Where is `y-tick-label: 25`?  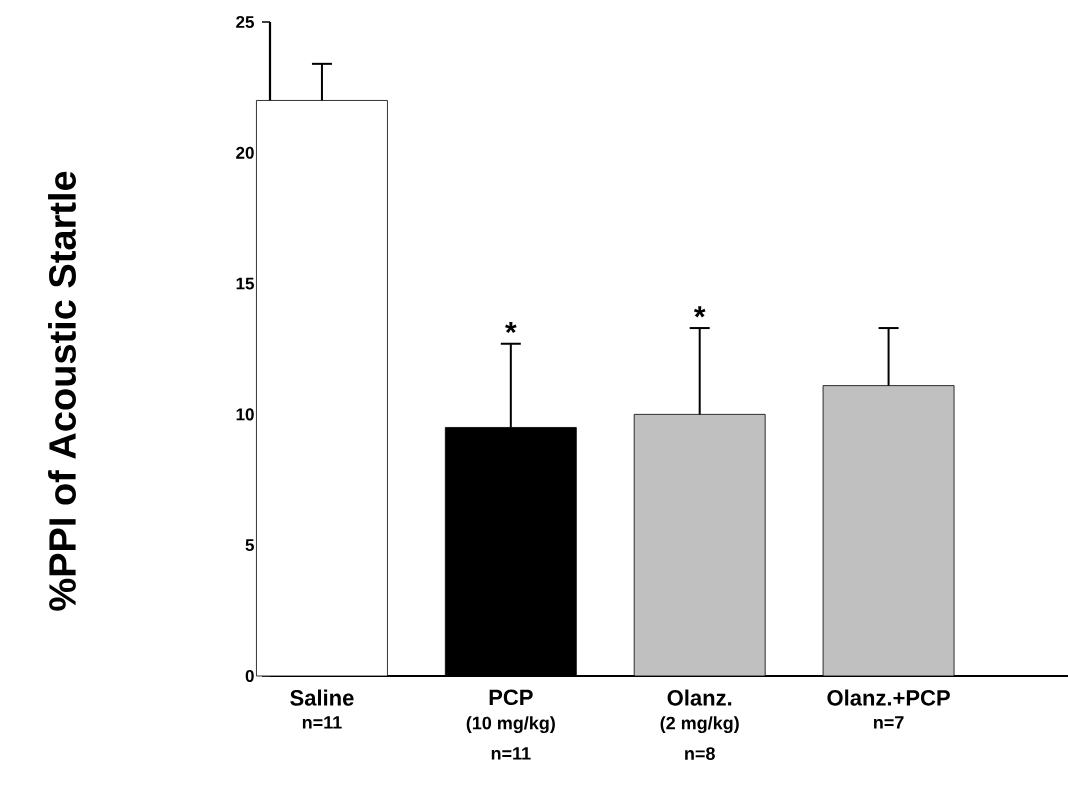
y-tick-label: 25 is located at coordinates (245, 22).